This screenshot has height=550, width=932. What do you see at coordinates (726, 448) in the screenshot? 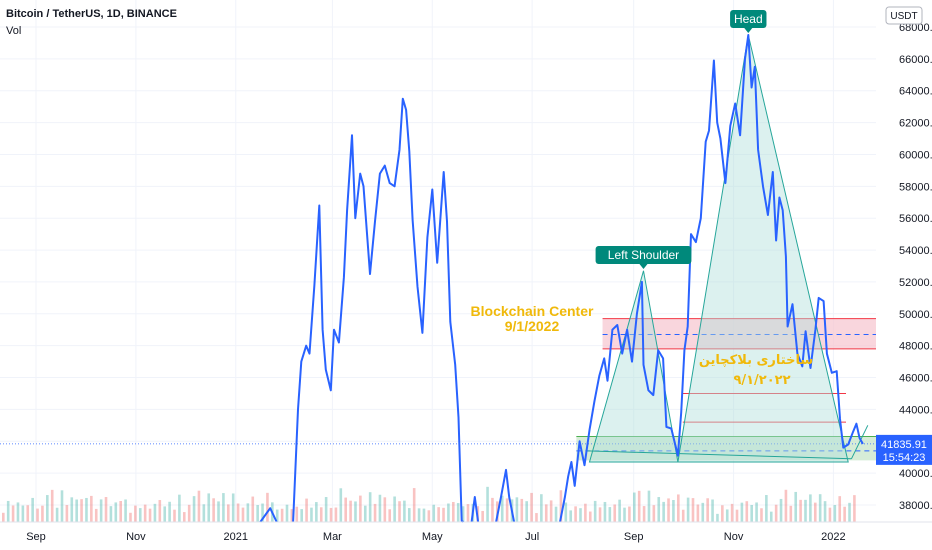
I see `support-zone` at bounding box center [726, 448].